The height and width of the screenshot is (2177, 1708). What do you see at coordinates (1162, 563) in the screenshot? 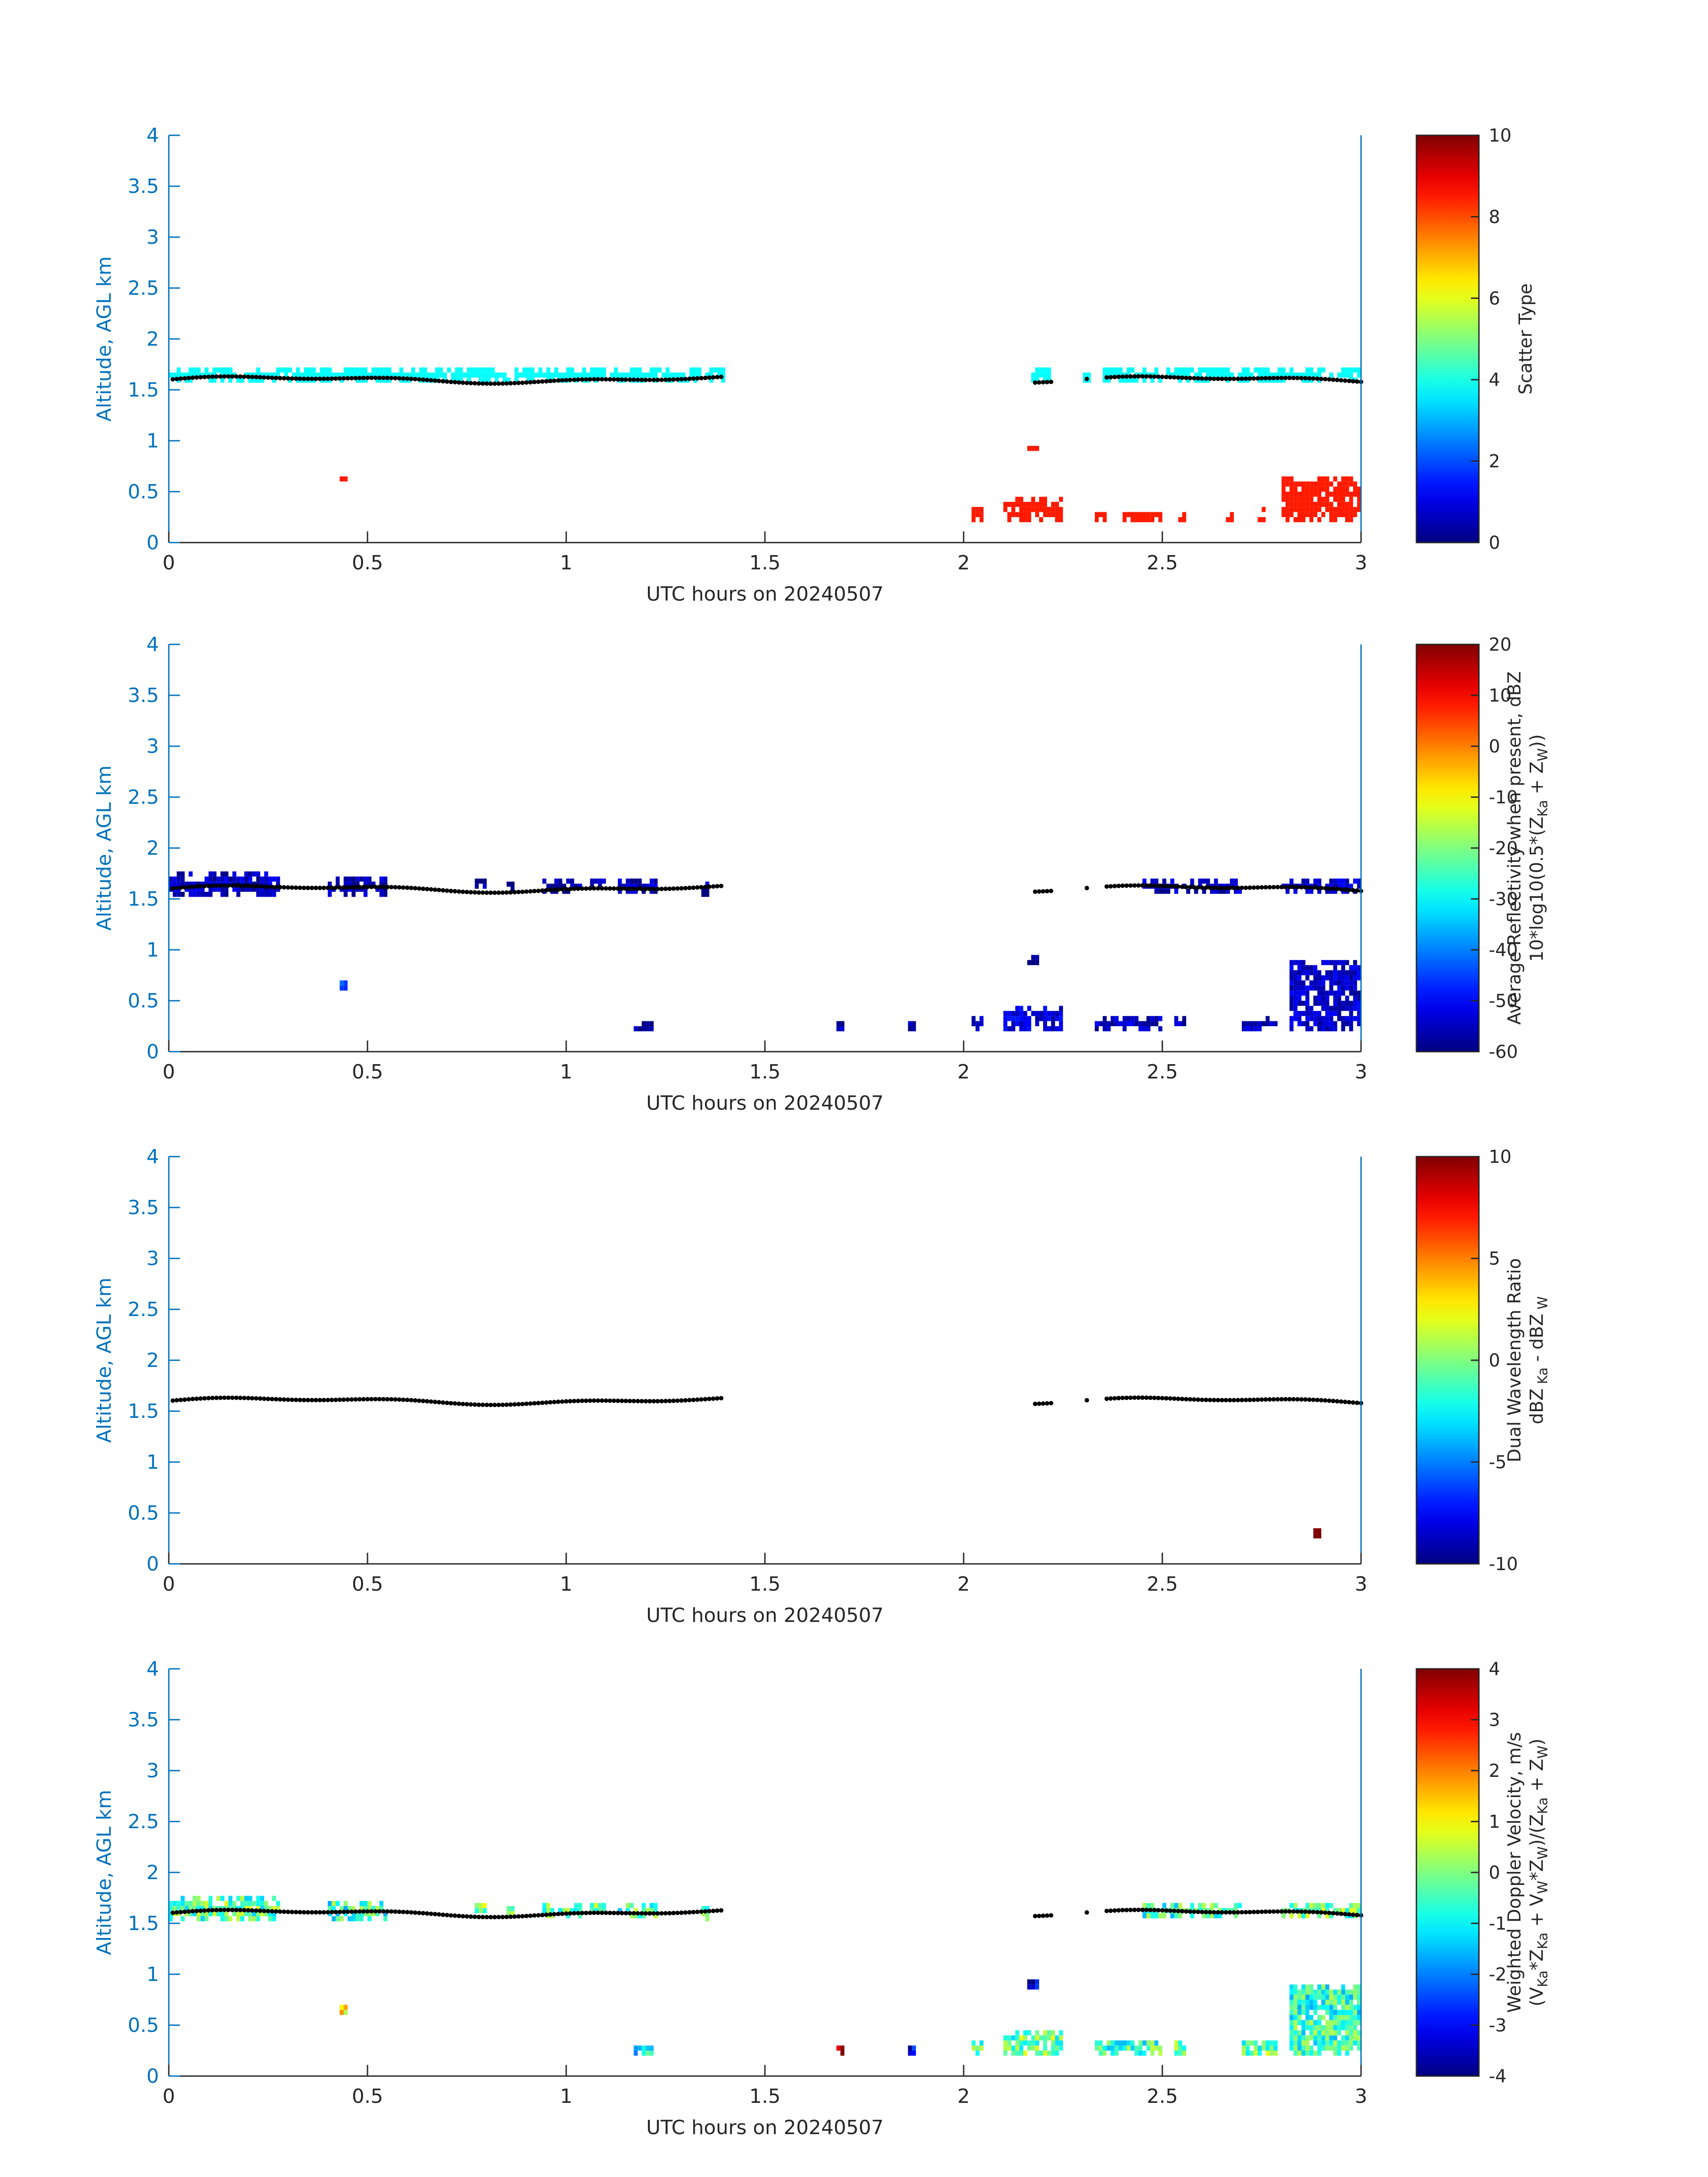
I see `x-tick-label: 2.5` at bounding box center [1162, 563].